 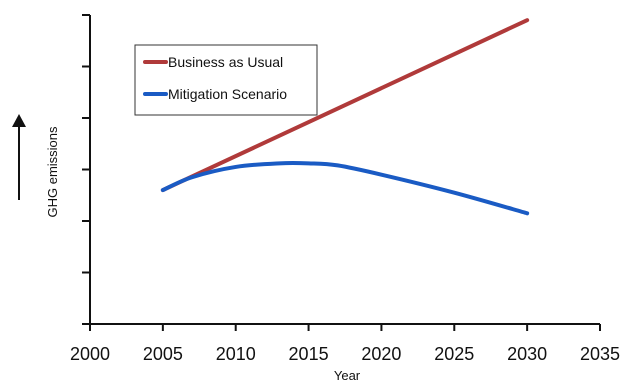 I want to click on legend-box, so click(x=226, y=80).